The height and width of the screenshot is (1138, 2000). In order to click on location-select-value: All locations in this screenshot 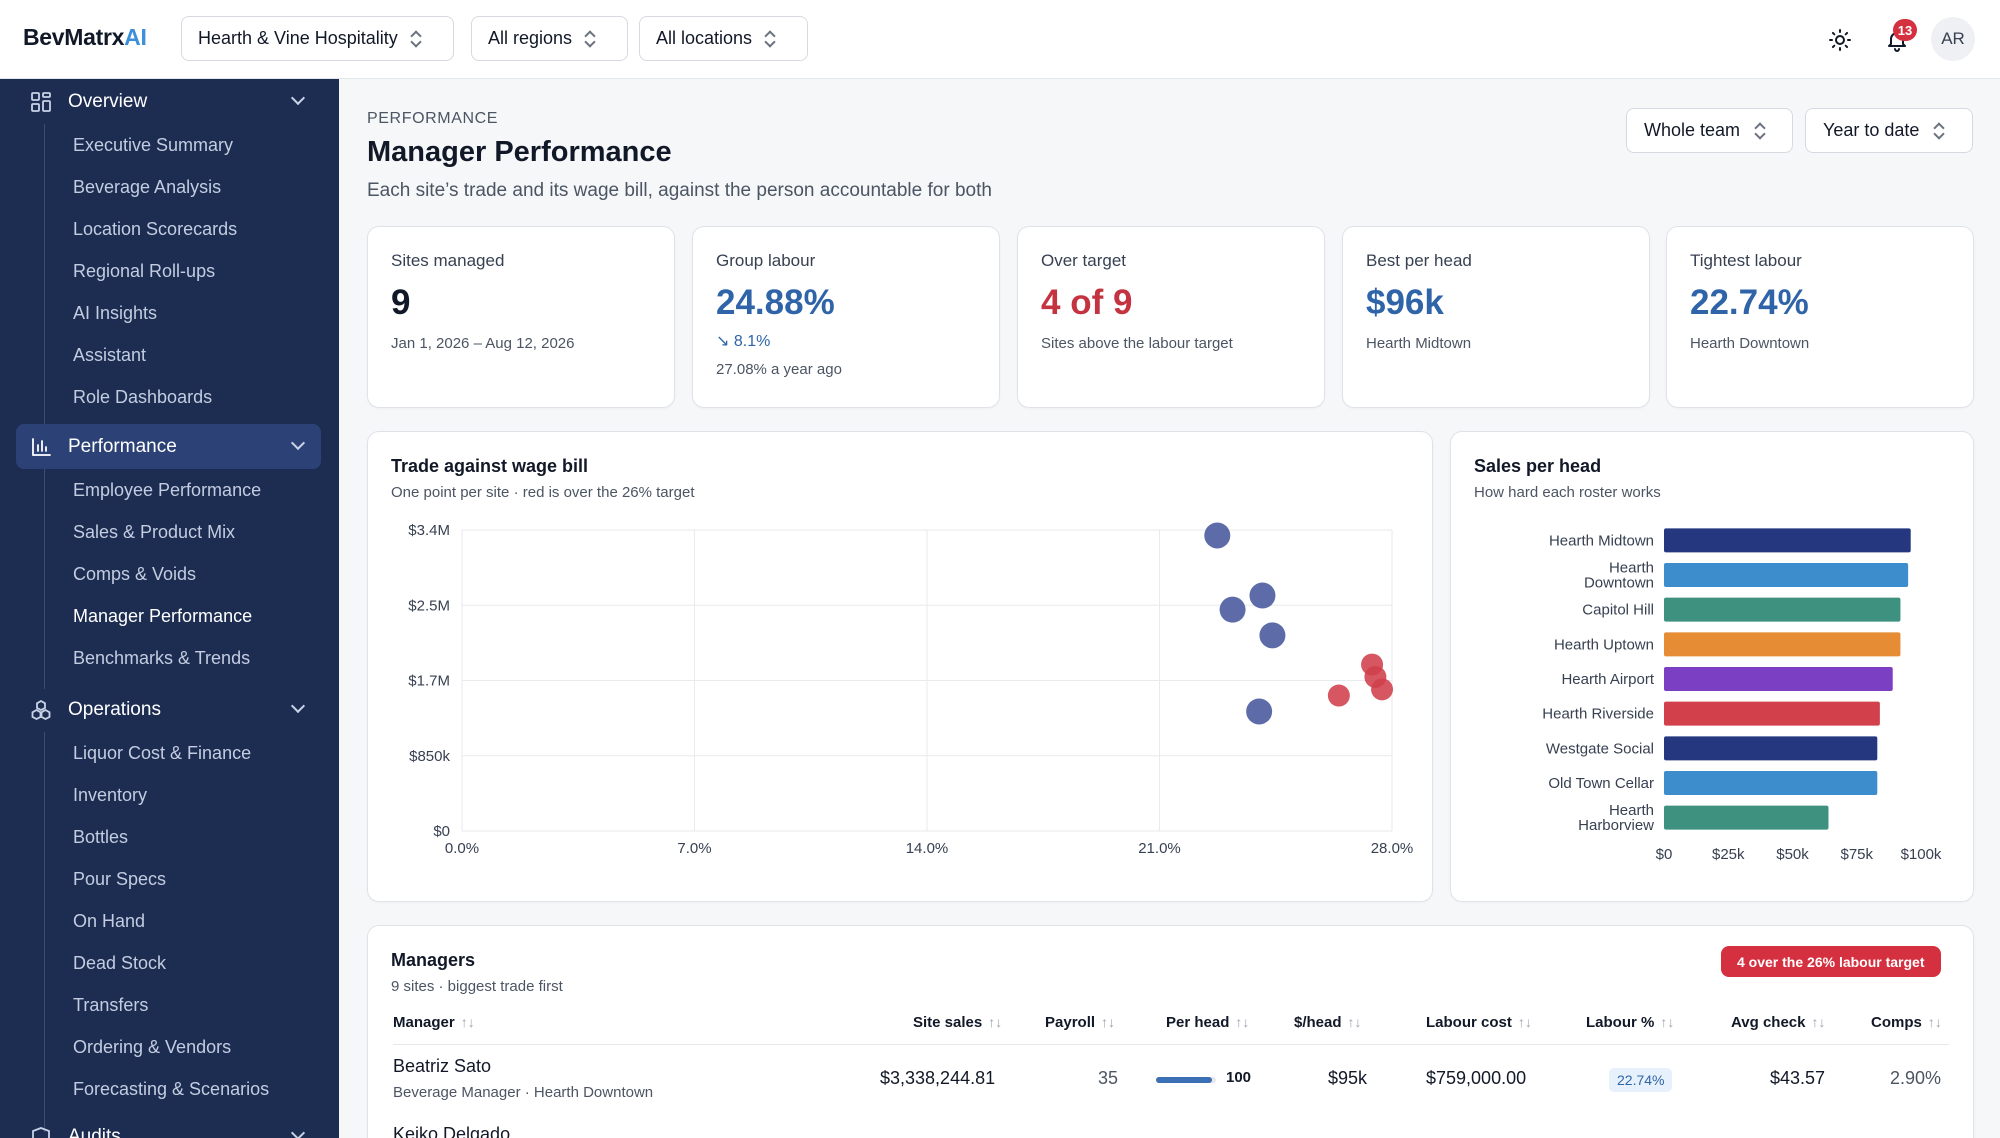, I will do `click(704, 38)`.